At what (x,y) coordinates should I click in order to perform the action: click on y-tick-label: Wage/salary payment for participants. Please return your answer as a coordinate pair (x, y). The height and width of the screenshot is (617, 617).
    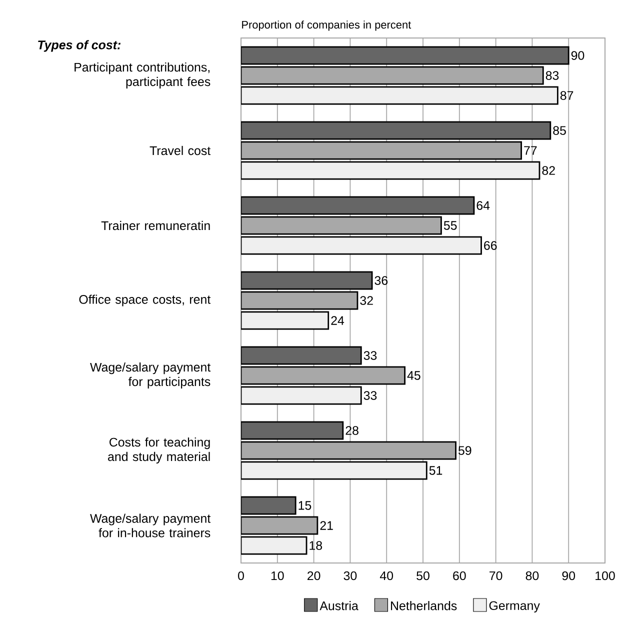
    Looking at the image, I should click on (150, 375).